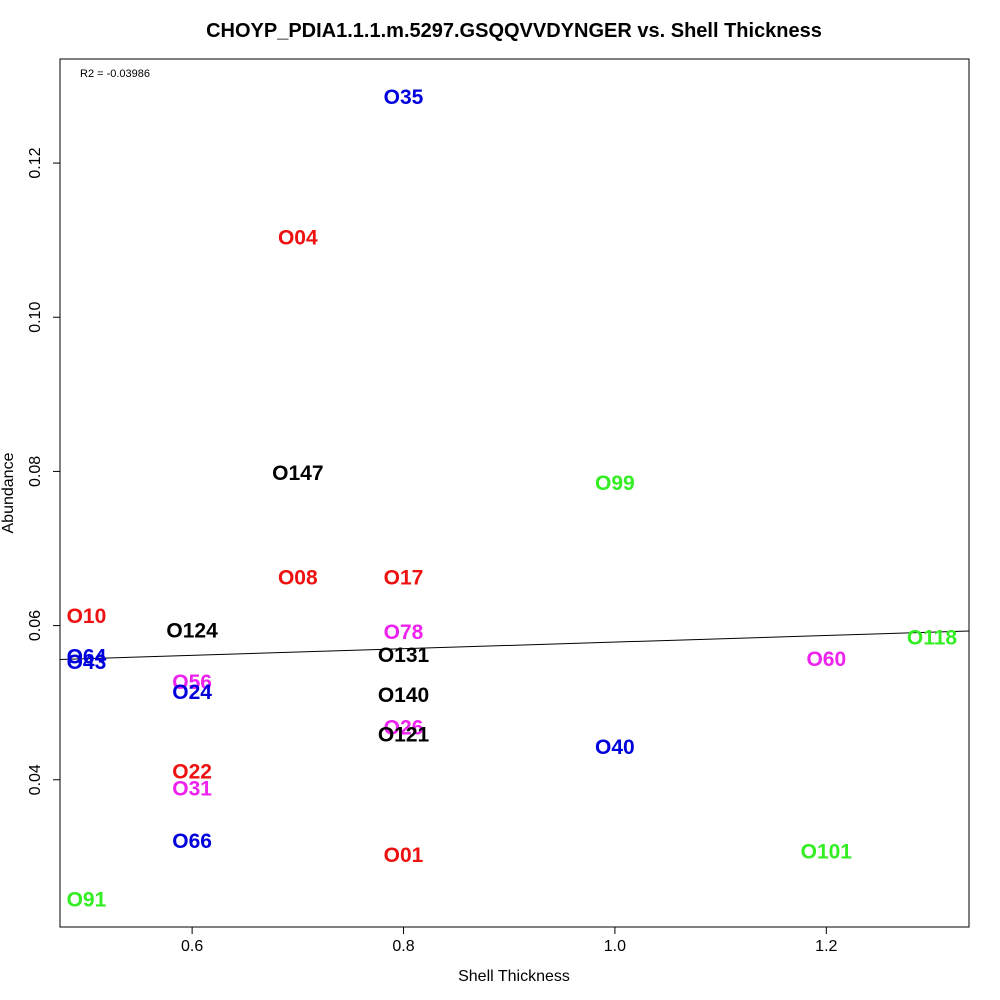 The image size is (1000, 1000). I want to click on point-label: O99, so click(615, 483).